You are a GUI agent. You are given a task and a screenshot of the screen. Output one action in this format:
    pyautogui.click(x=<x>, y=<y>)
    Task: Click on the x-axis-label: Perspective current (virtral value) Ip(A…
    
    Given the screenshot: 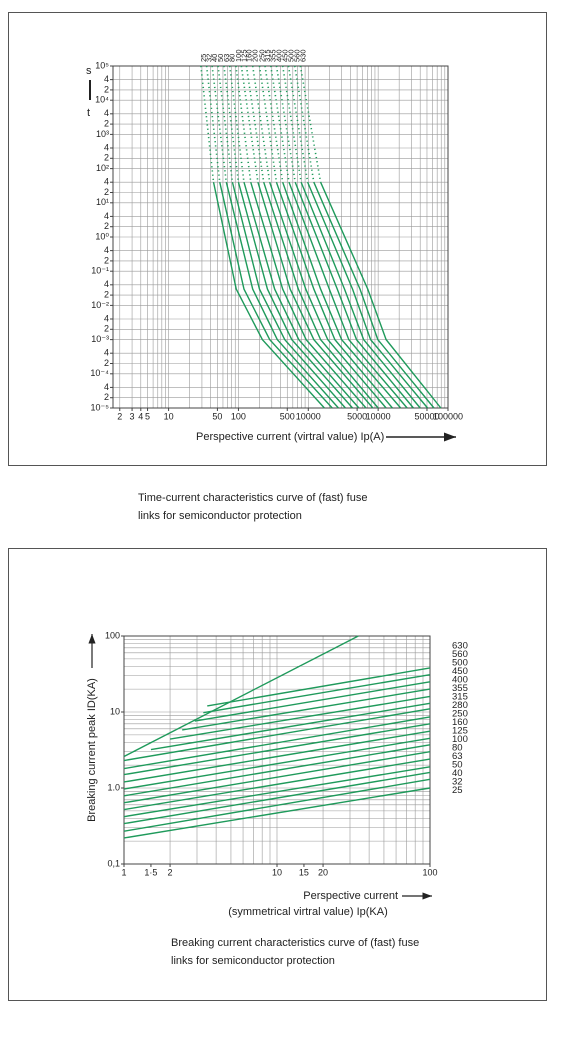 What is the action you would take?
    pyautogui.click(x=290, y=437)
    